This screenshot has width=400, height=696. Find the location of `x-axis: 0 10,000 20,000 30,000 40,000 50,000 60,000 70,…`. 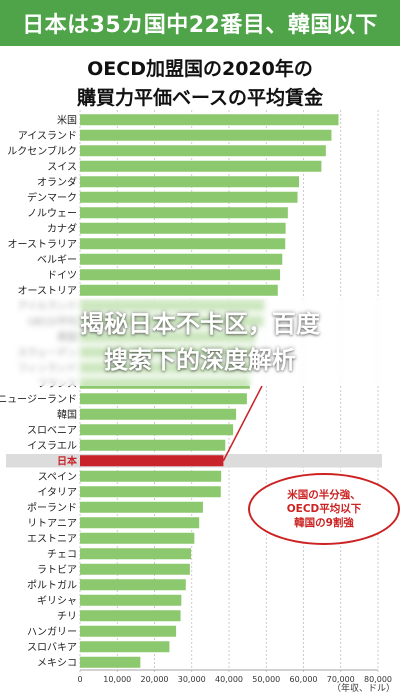

x-axis: 0 10,000 20,000 30,000 40,000 50,000 60,000 70,… is located at coordinates (234, 676).